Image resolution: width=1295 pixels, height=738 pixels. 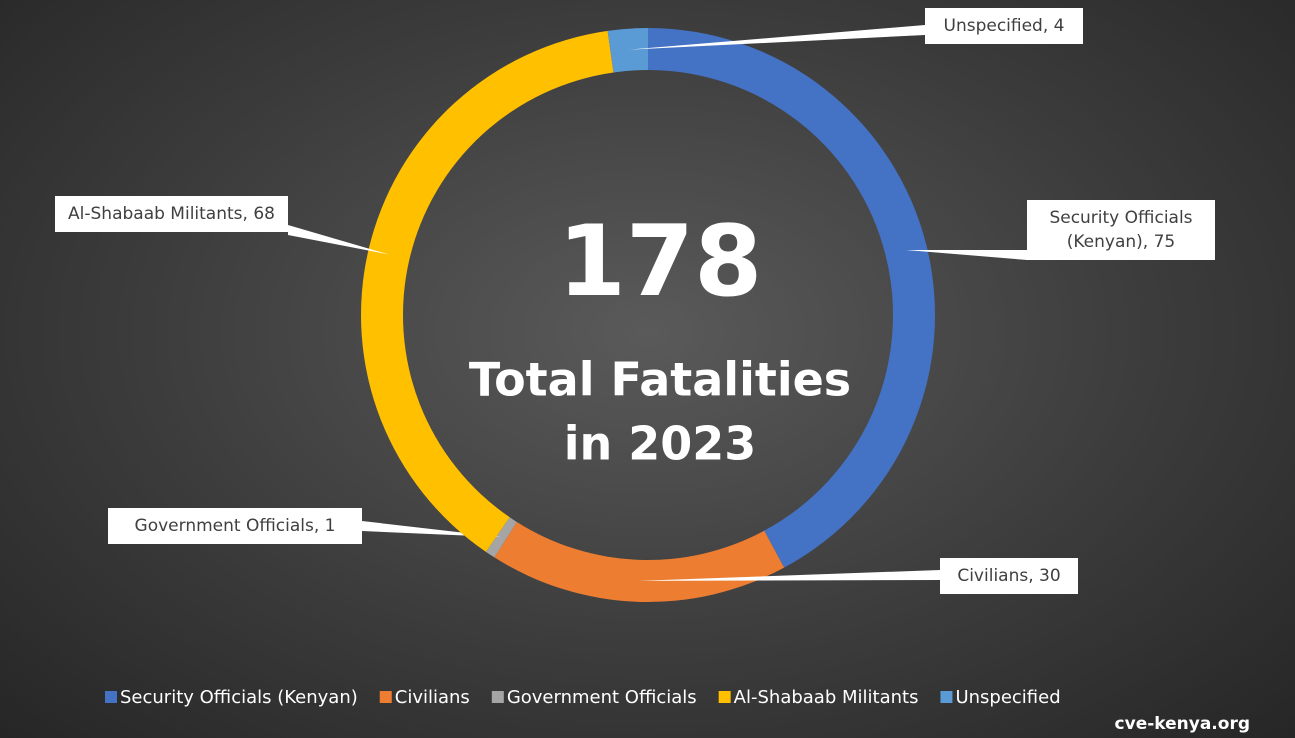 What do you see at coordinates (235, 526) in the screenshot?
I see `data-label: Government Officials, 1` at bounding box center [235, 526].